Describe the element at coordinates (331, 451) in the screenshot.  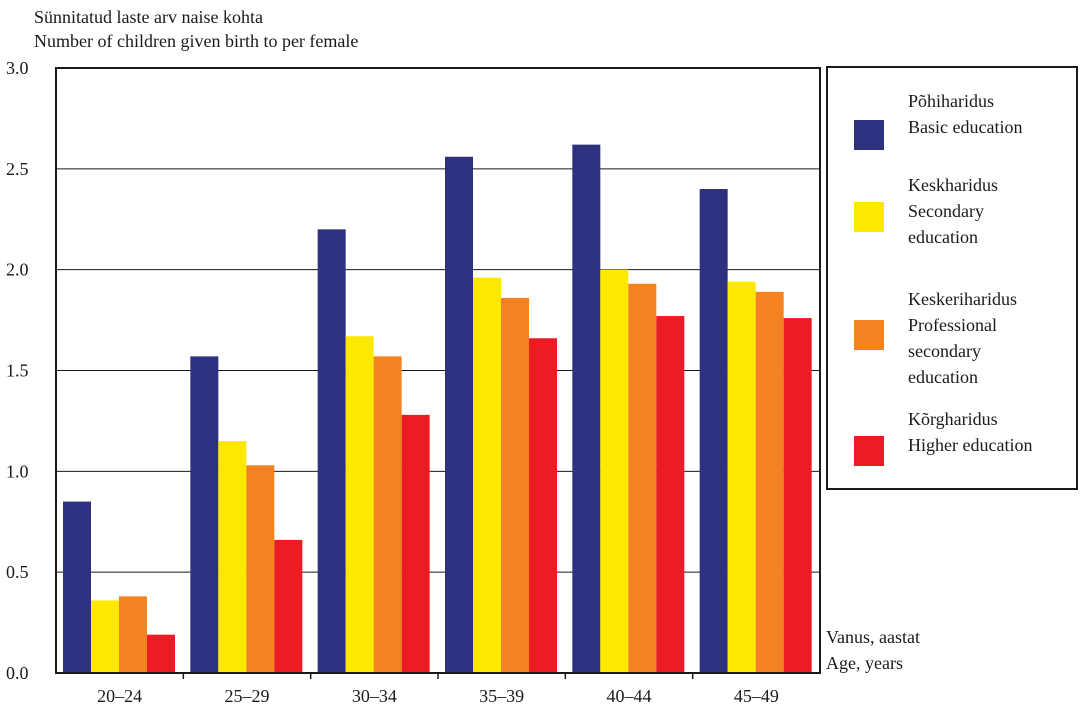
I see `bar-30–34-series-1` at that location.